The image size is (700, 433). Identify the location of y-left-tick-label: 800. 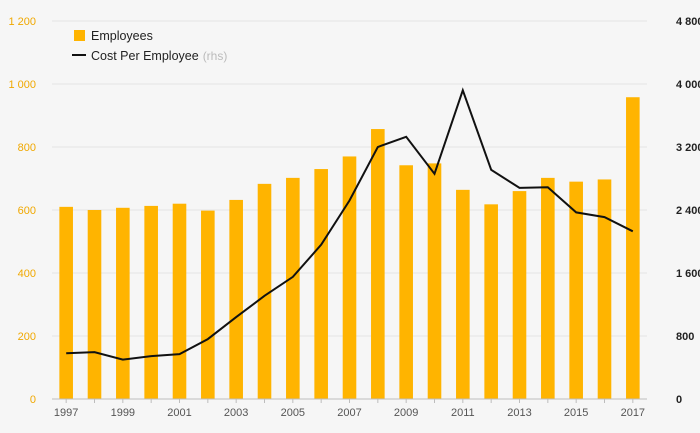
(27, 148).